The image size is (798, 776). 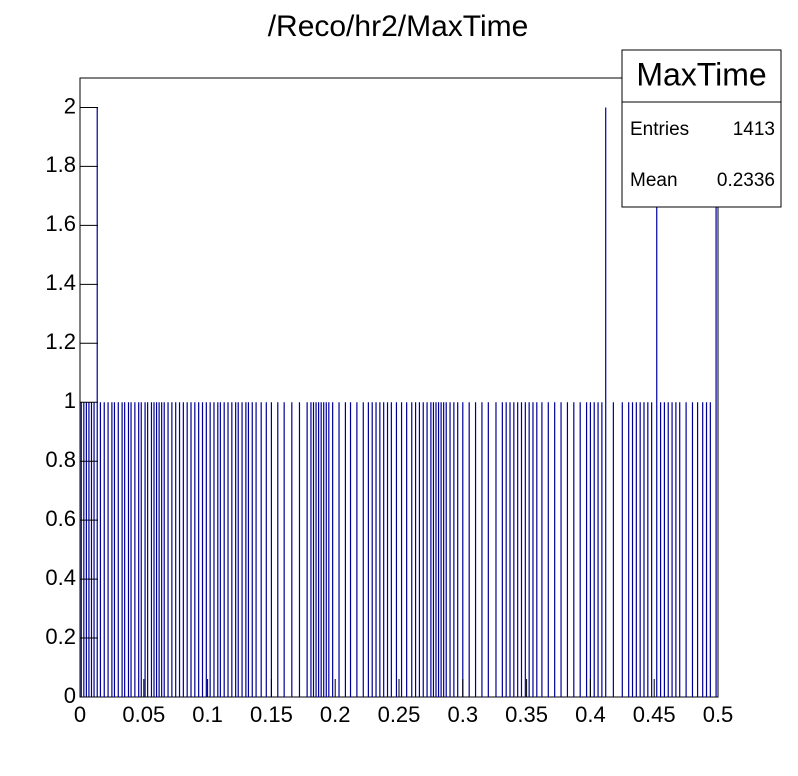 I want to click on x-tick-label: 0, so click(x=80, y=714).